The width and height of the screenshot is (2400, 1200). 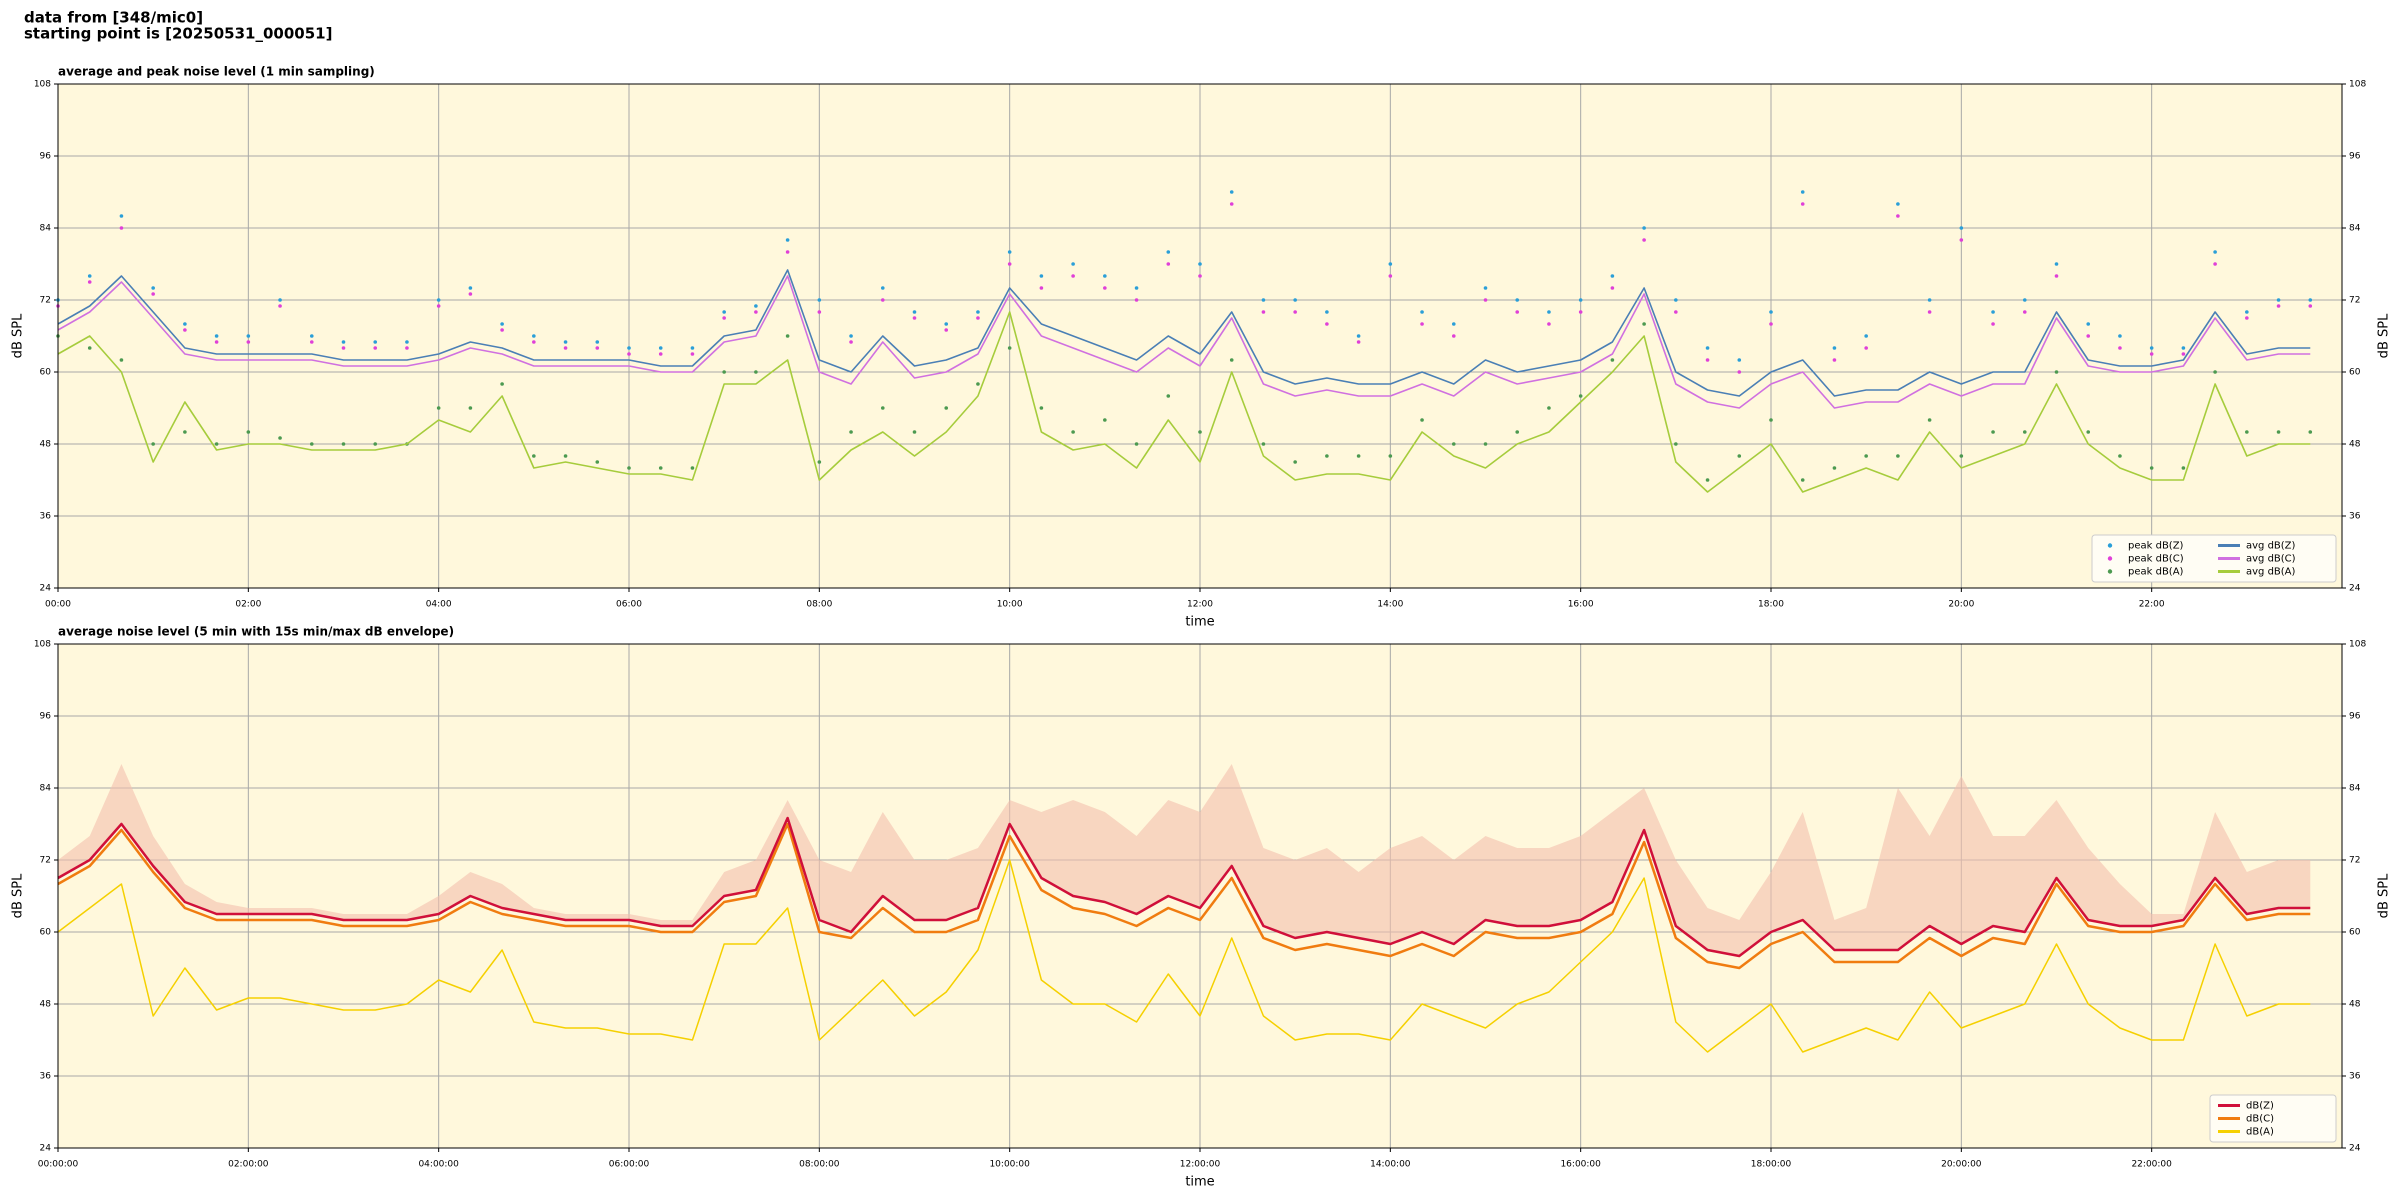 I want to click on series-line, so click(x=1184, y=896).